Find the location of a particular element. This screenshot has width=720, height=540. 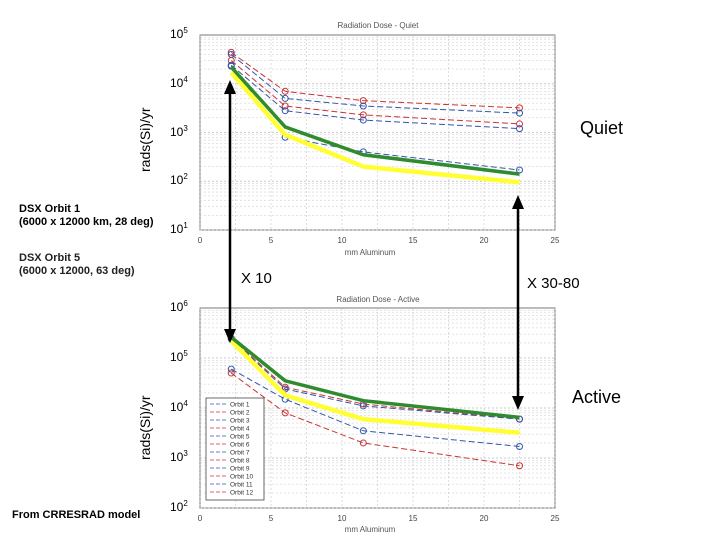

x3080-label: X 30-80 is located at coordinates (553, 283).